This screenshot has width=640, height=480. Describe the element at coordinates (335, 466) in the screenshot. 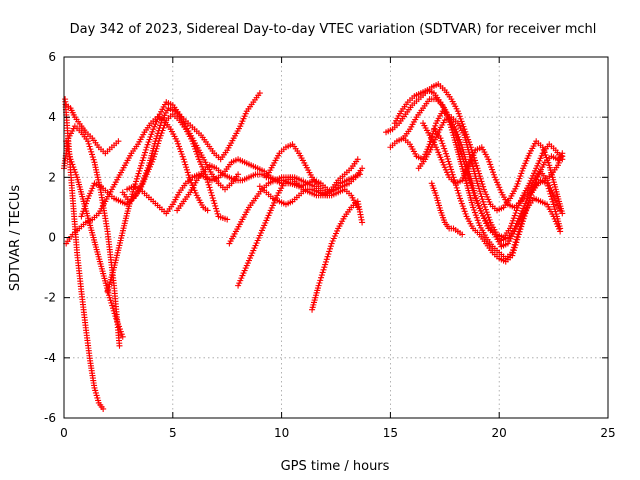

I see `x-axis-label: GPS time / hours` at that location.